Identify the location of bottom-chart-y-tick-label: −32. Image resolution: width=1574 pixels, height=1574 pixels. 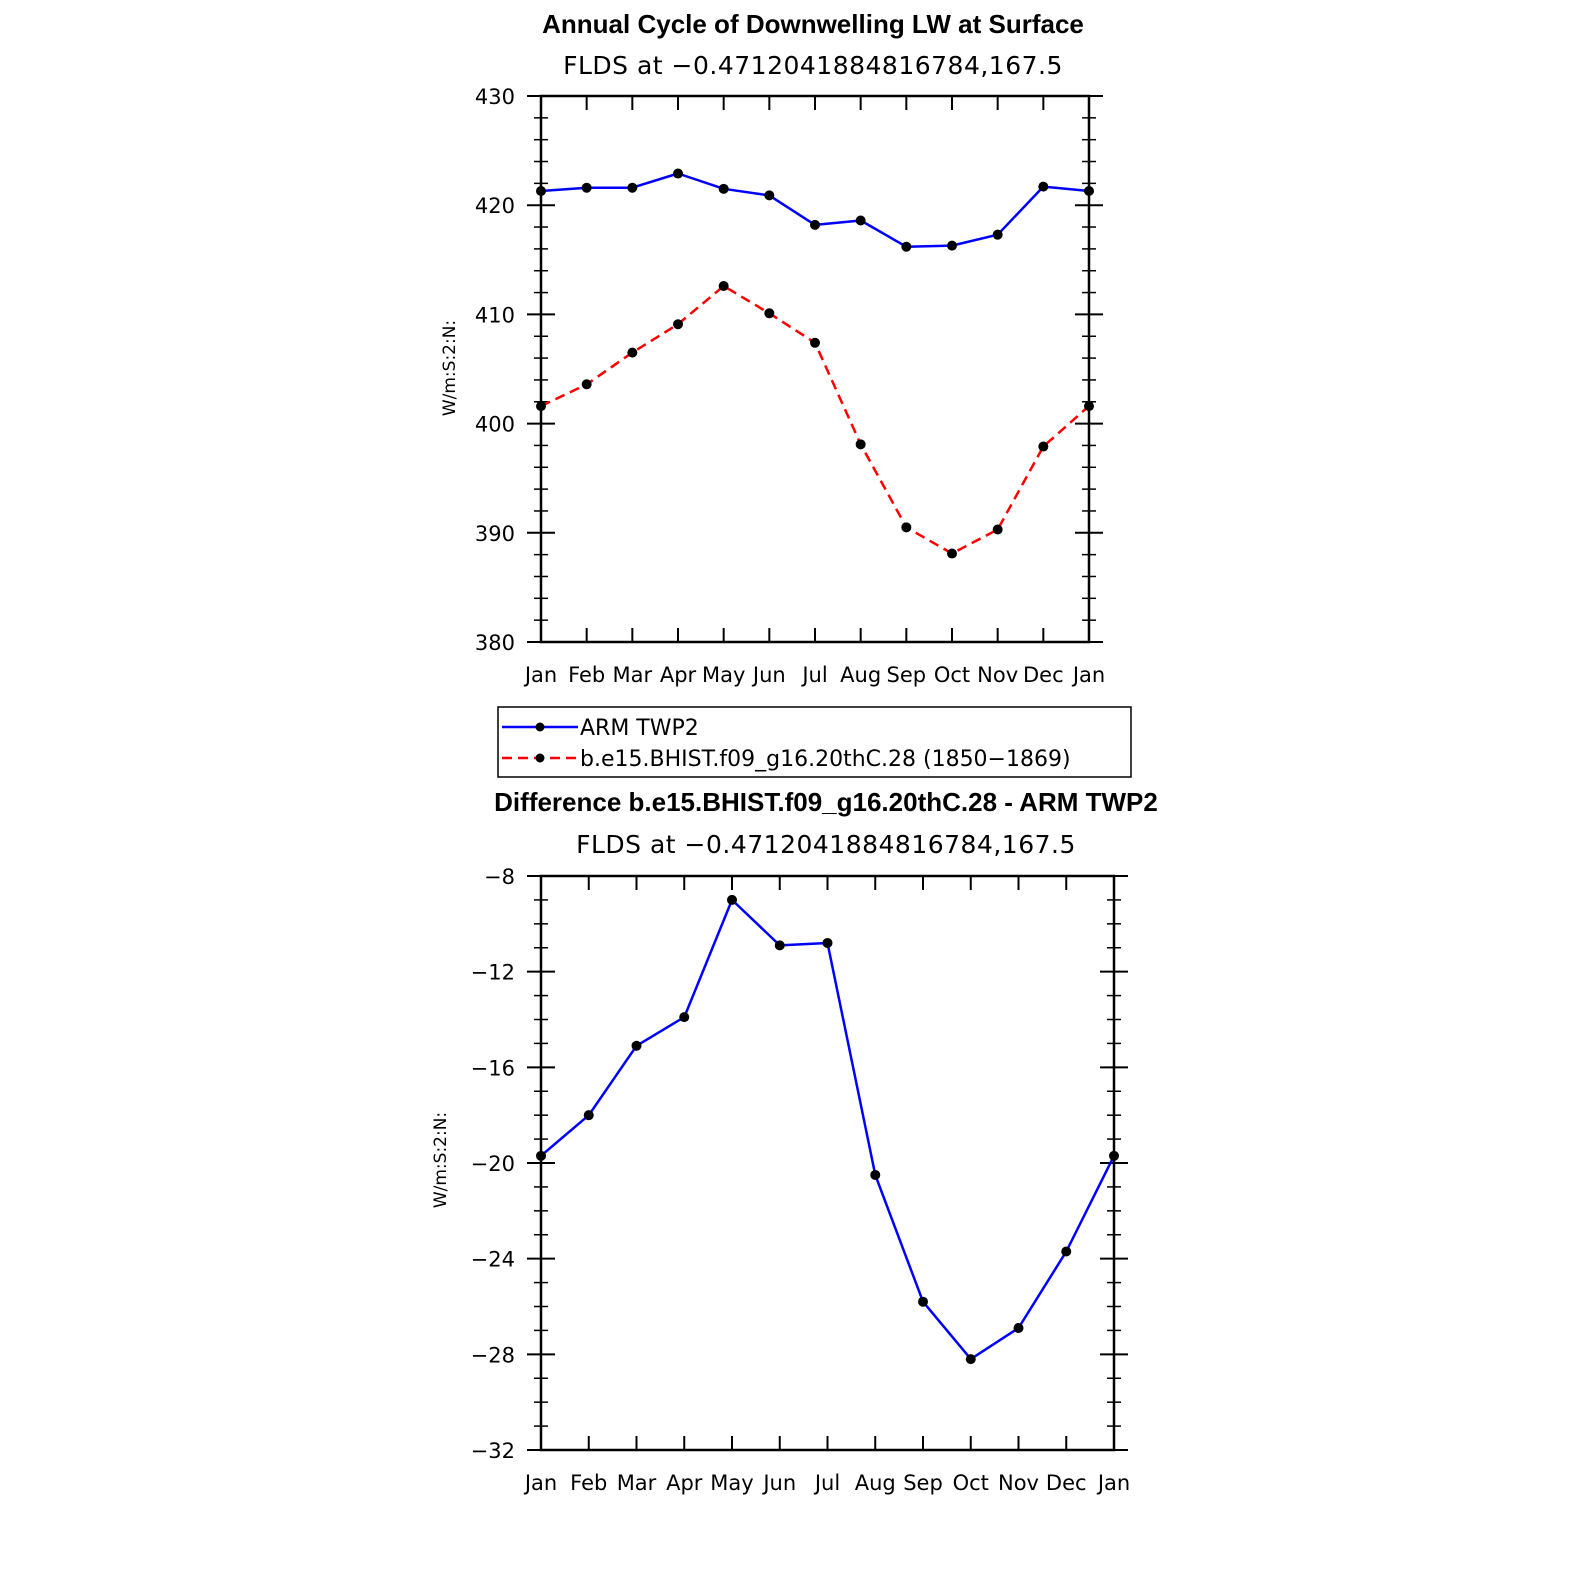
(493, 1451).